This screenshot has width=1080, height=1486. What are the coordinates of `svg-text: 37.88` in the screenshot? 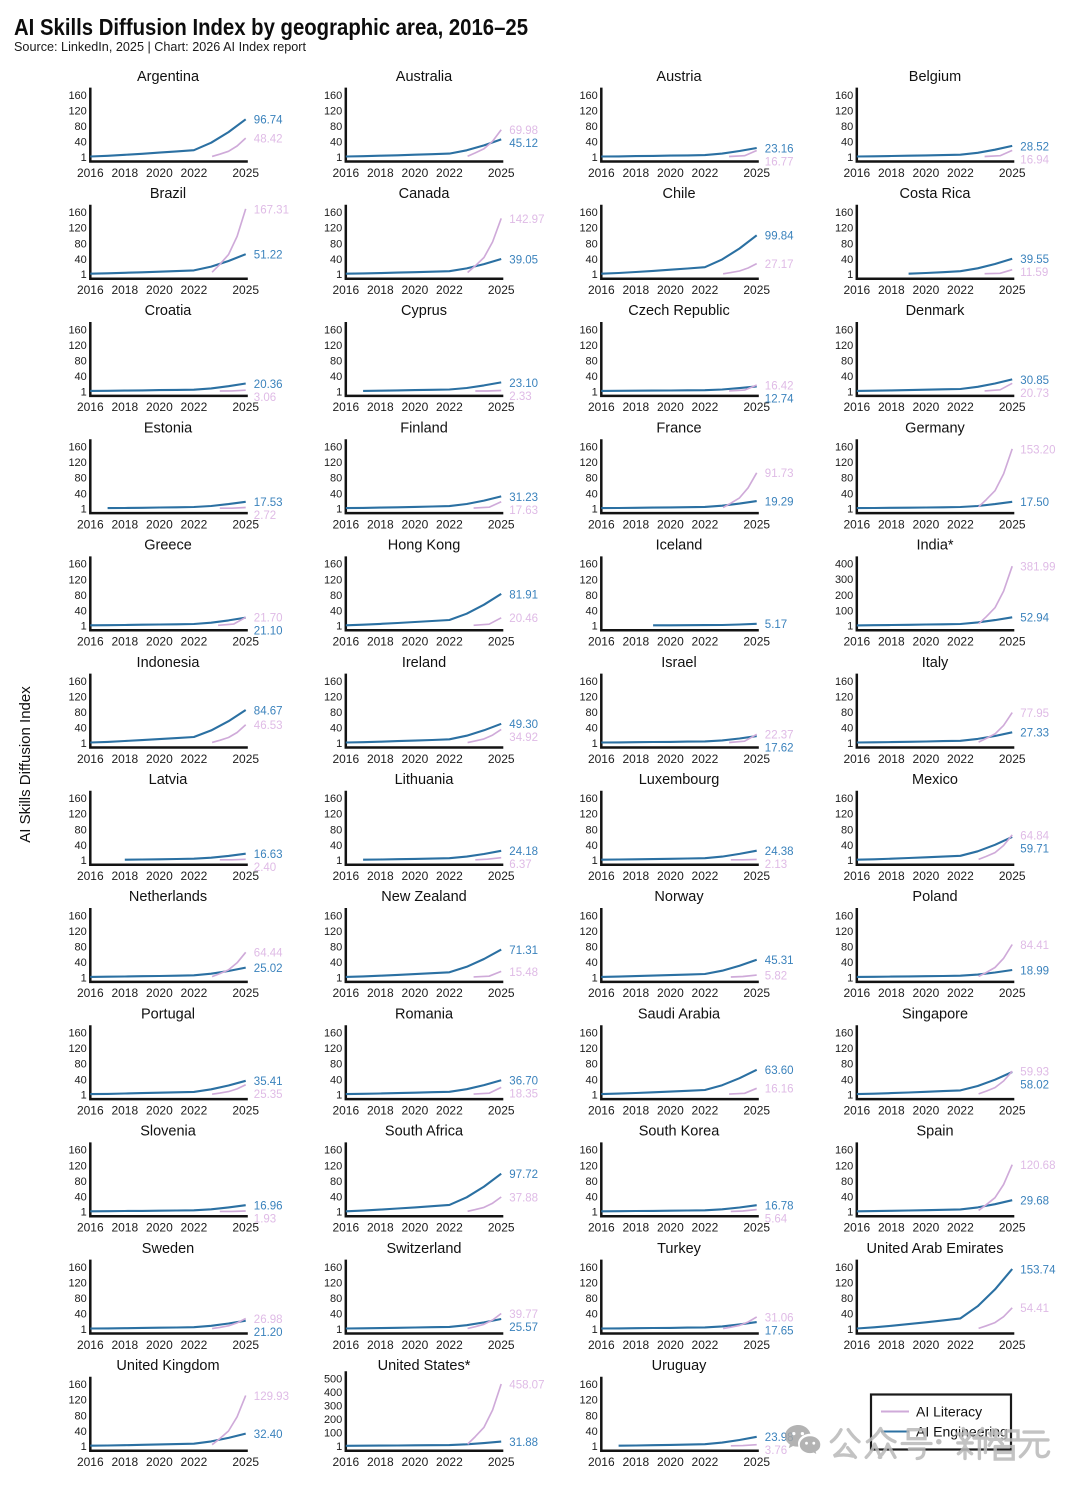 It's located at (523, 1198).